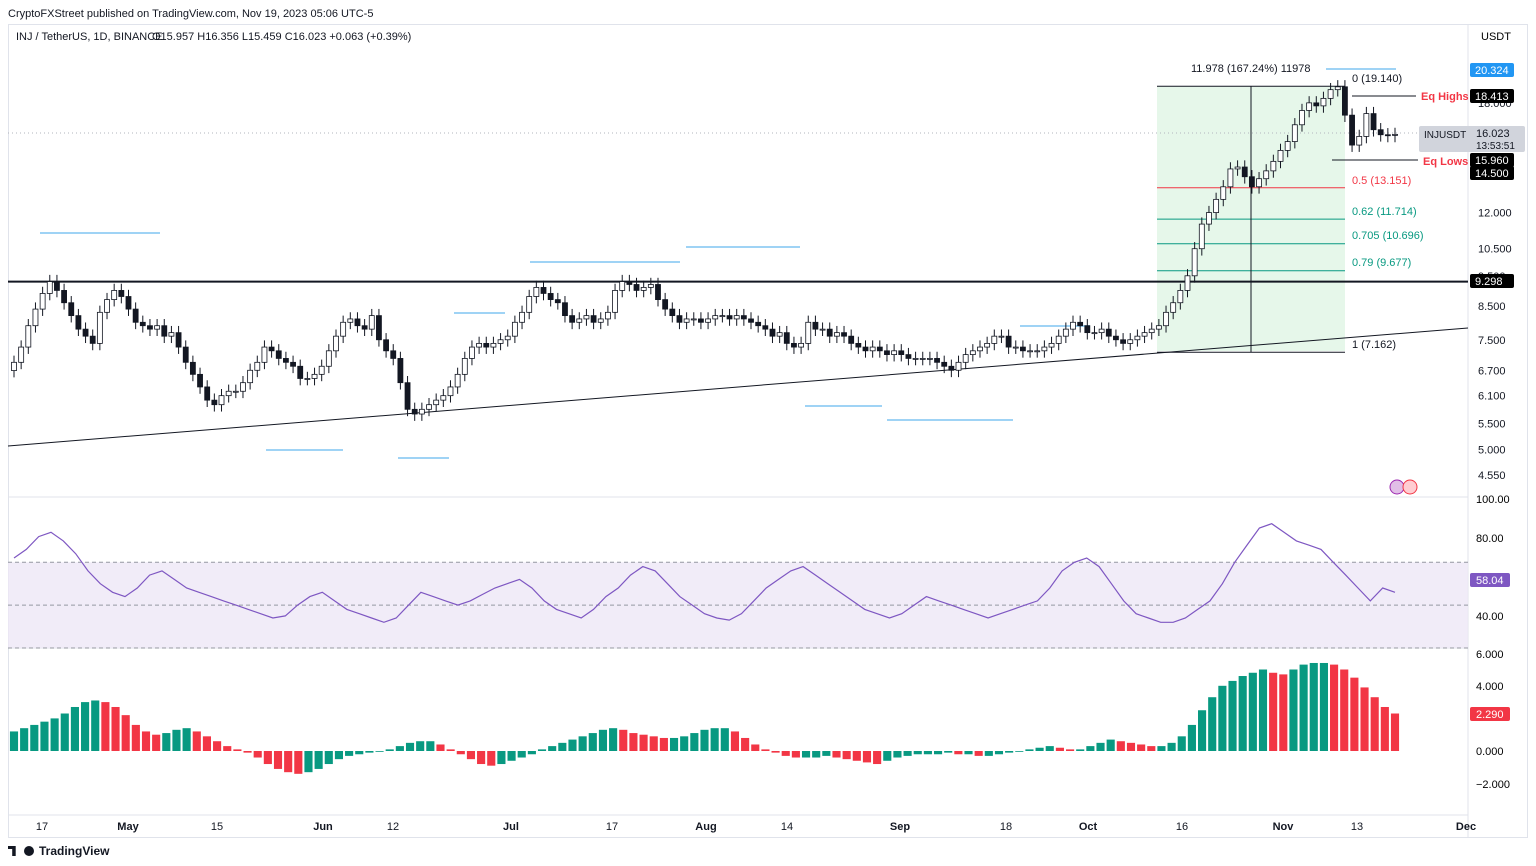 Image resolution: width=1536 pixels, height=866 pixels. I want to click on last-price-text: 16.023, so click(1493, 134).